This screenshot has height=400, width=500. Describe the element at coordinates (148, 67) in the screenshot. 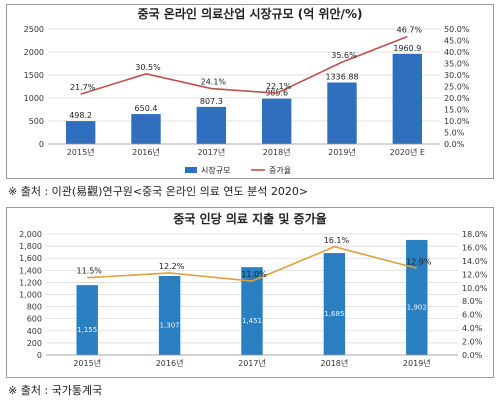

I see `line-value-label: 30.5%` at that location.